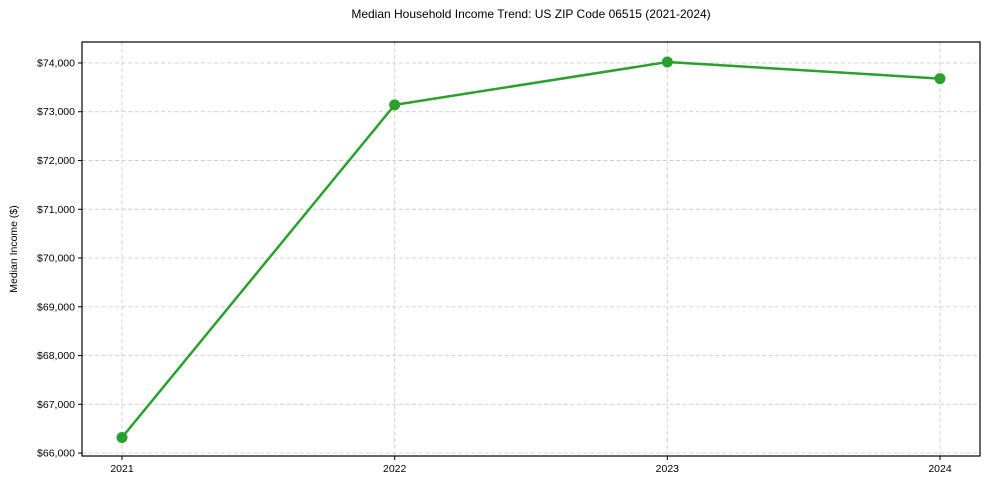 The width and height of the screenshot is (989, 490). What do you see at coordinates (56, 210) in the screenshot?
I see `y-tick-label: $71,000` at bounding box center [56, 210].